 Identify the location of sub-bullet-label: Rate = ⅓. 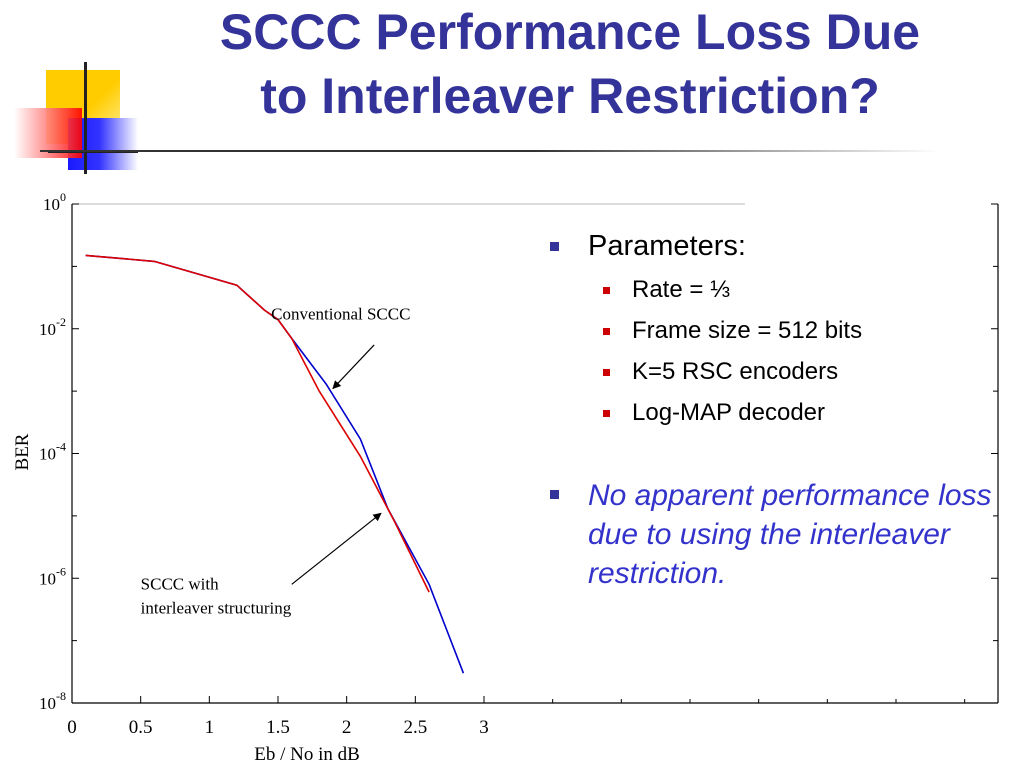
(681, 289).